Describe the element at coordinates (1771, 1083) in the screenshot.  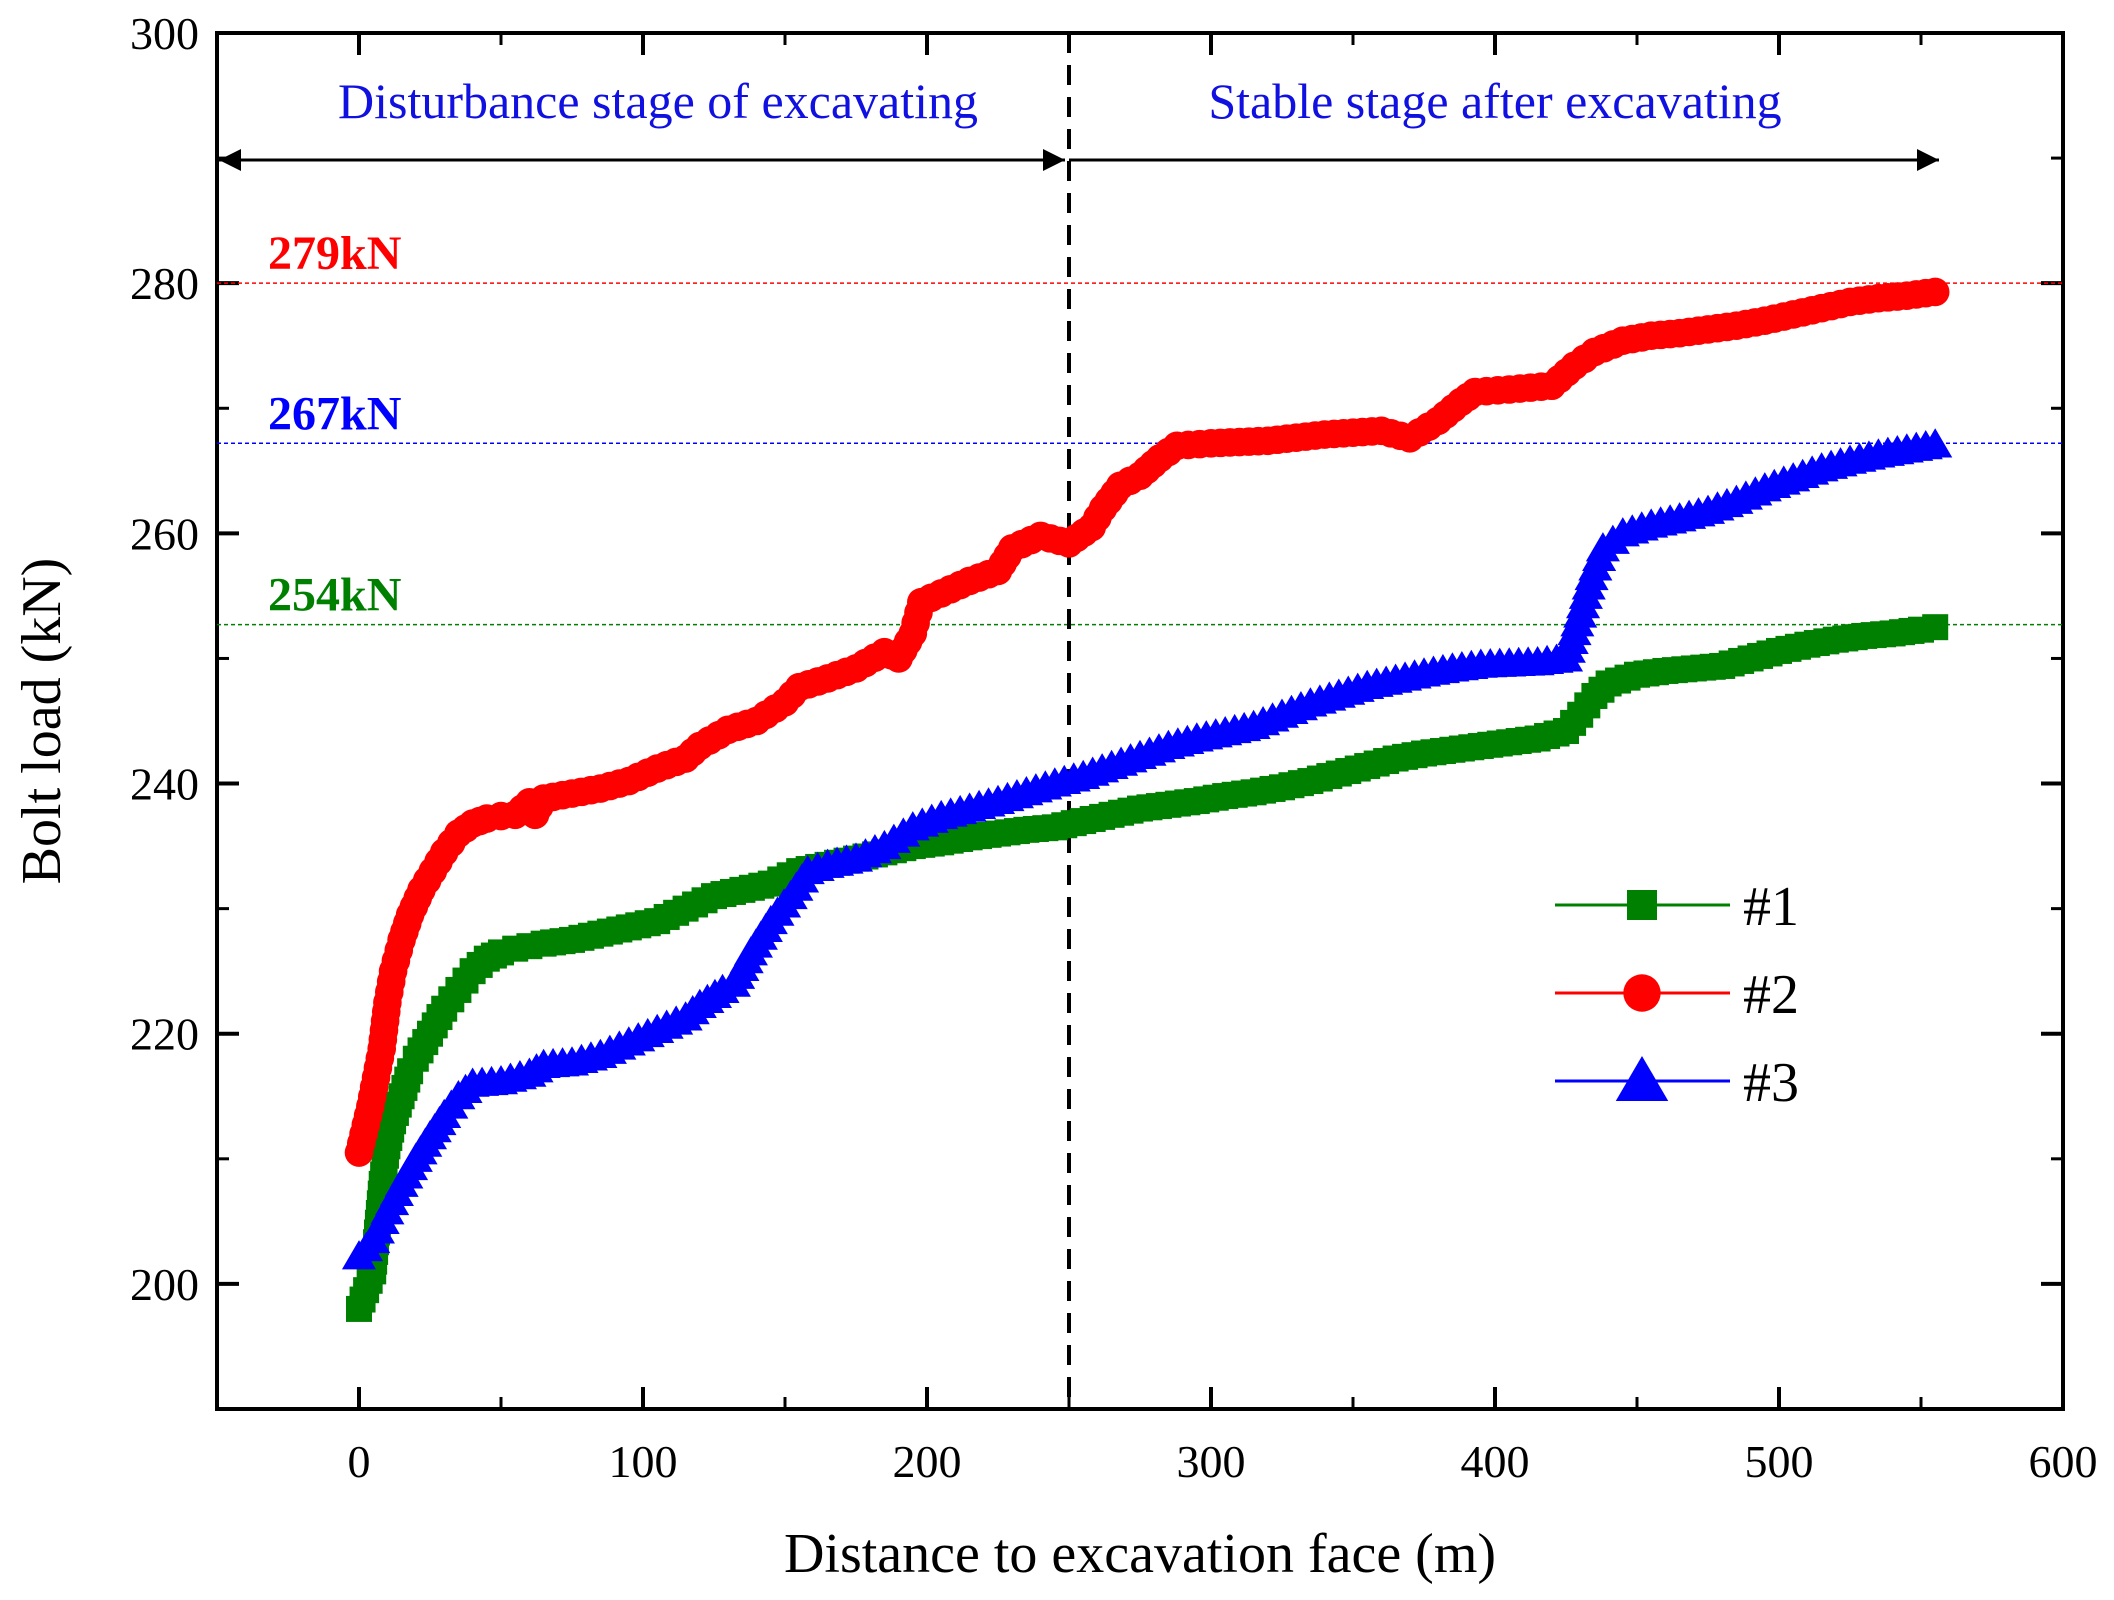
I see `legend-label: #3` at that location.